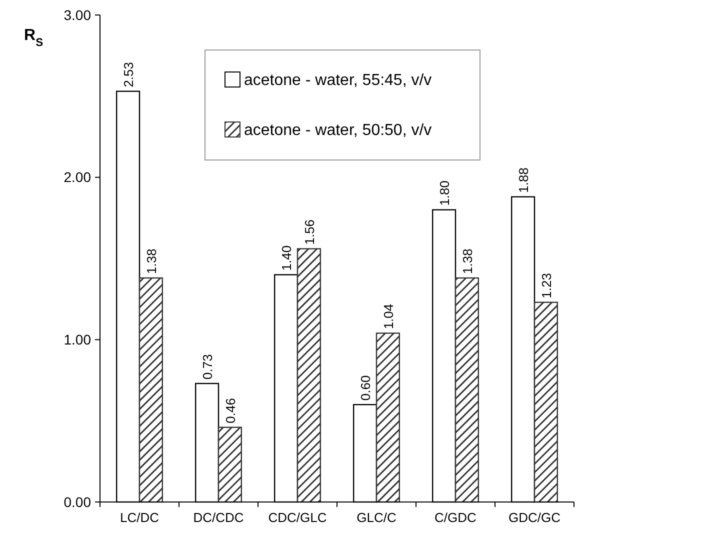  I want to click on x-tick-label: DC/CDC, so click(218, 517).